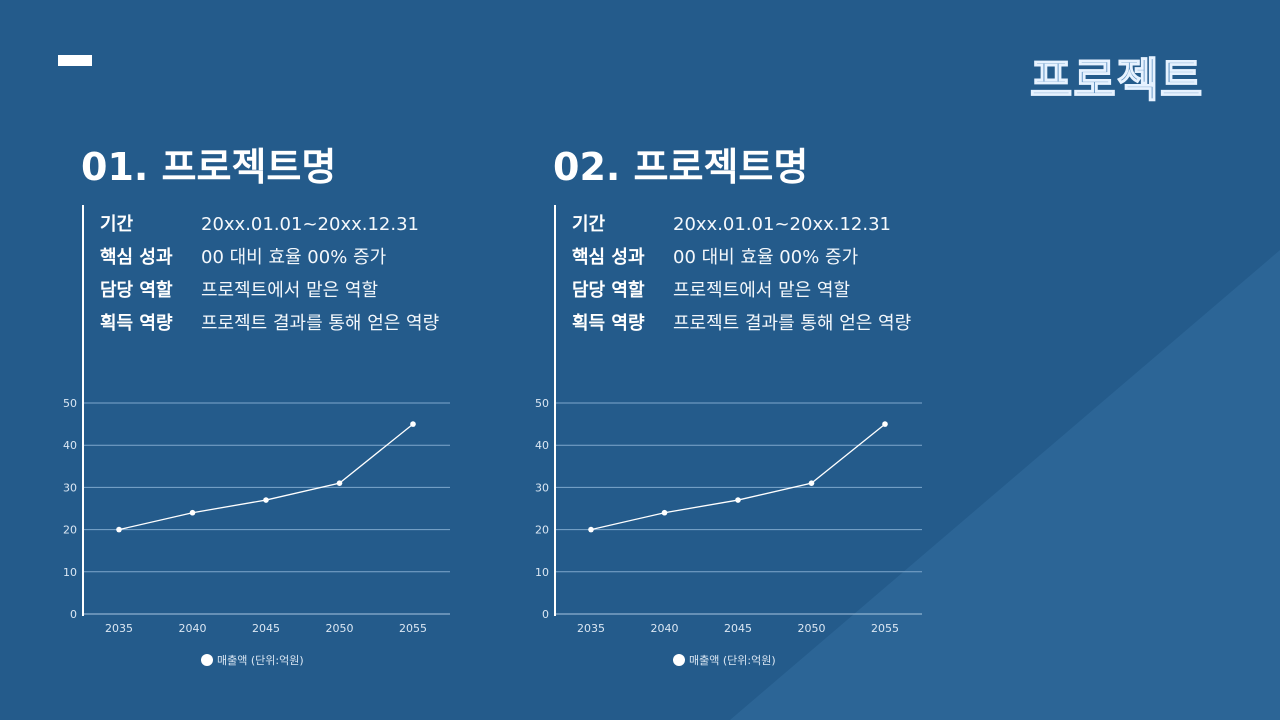 The image size is (1280, 720). What do you see at coordinates (75, 60) in the screenshot?
I see `accent-bar` at bounding box center [75, 60].